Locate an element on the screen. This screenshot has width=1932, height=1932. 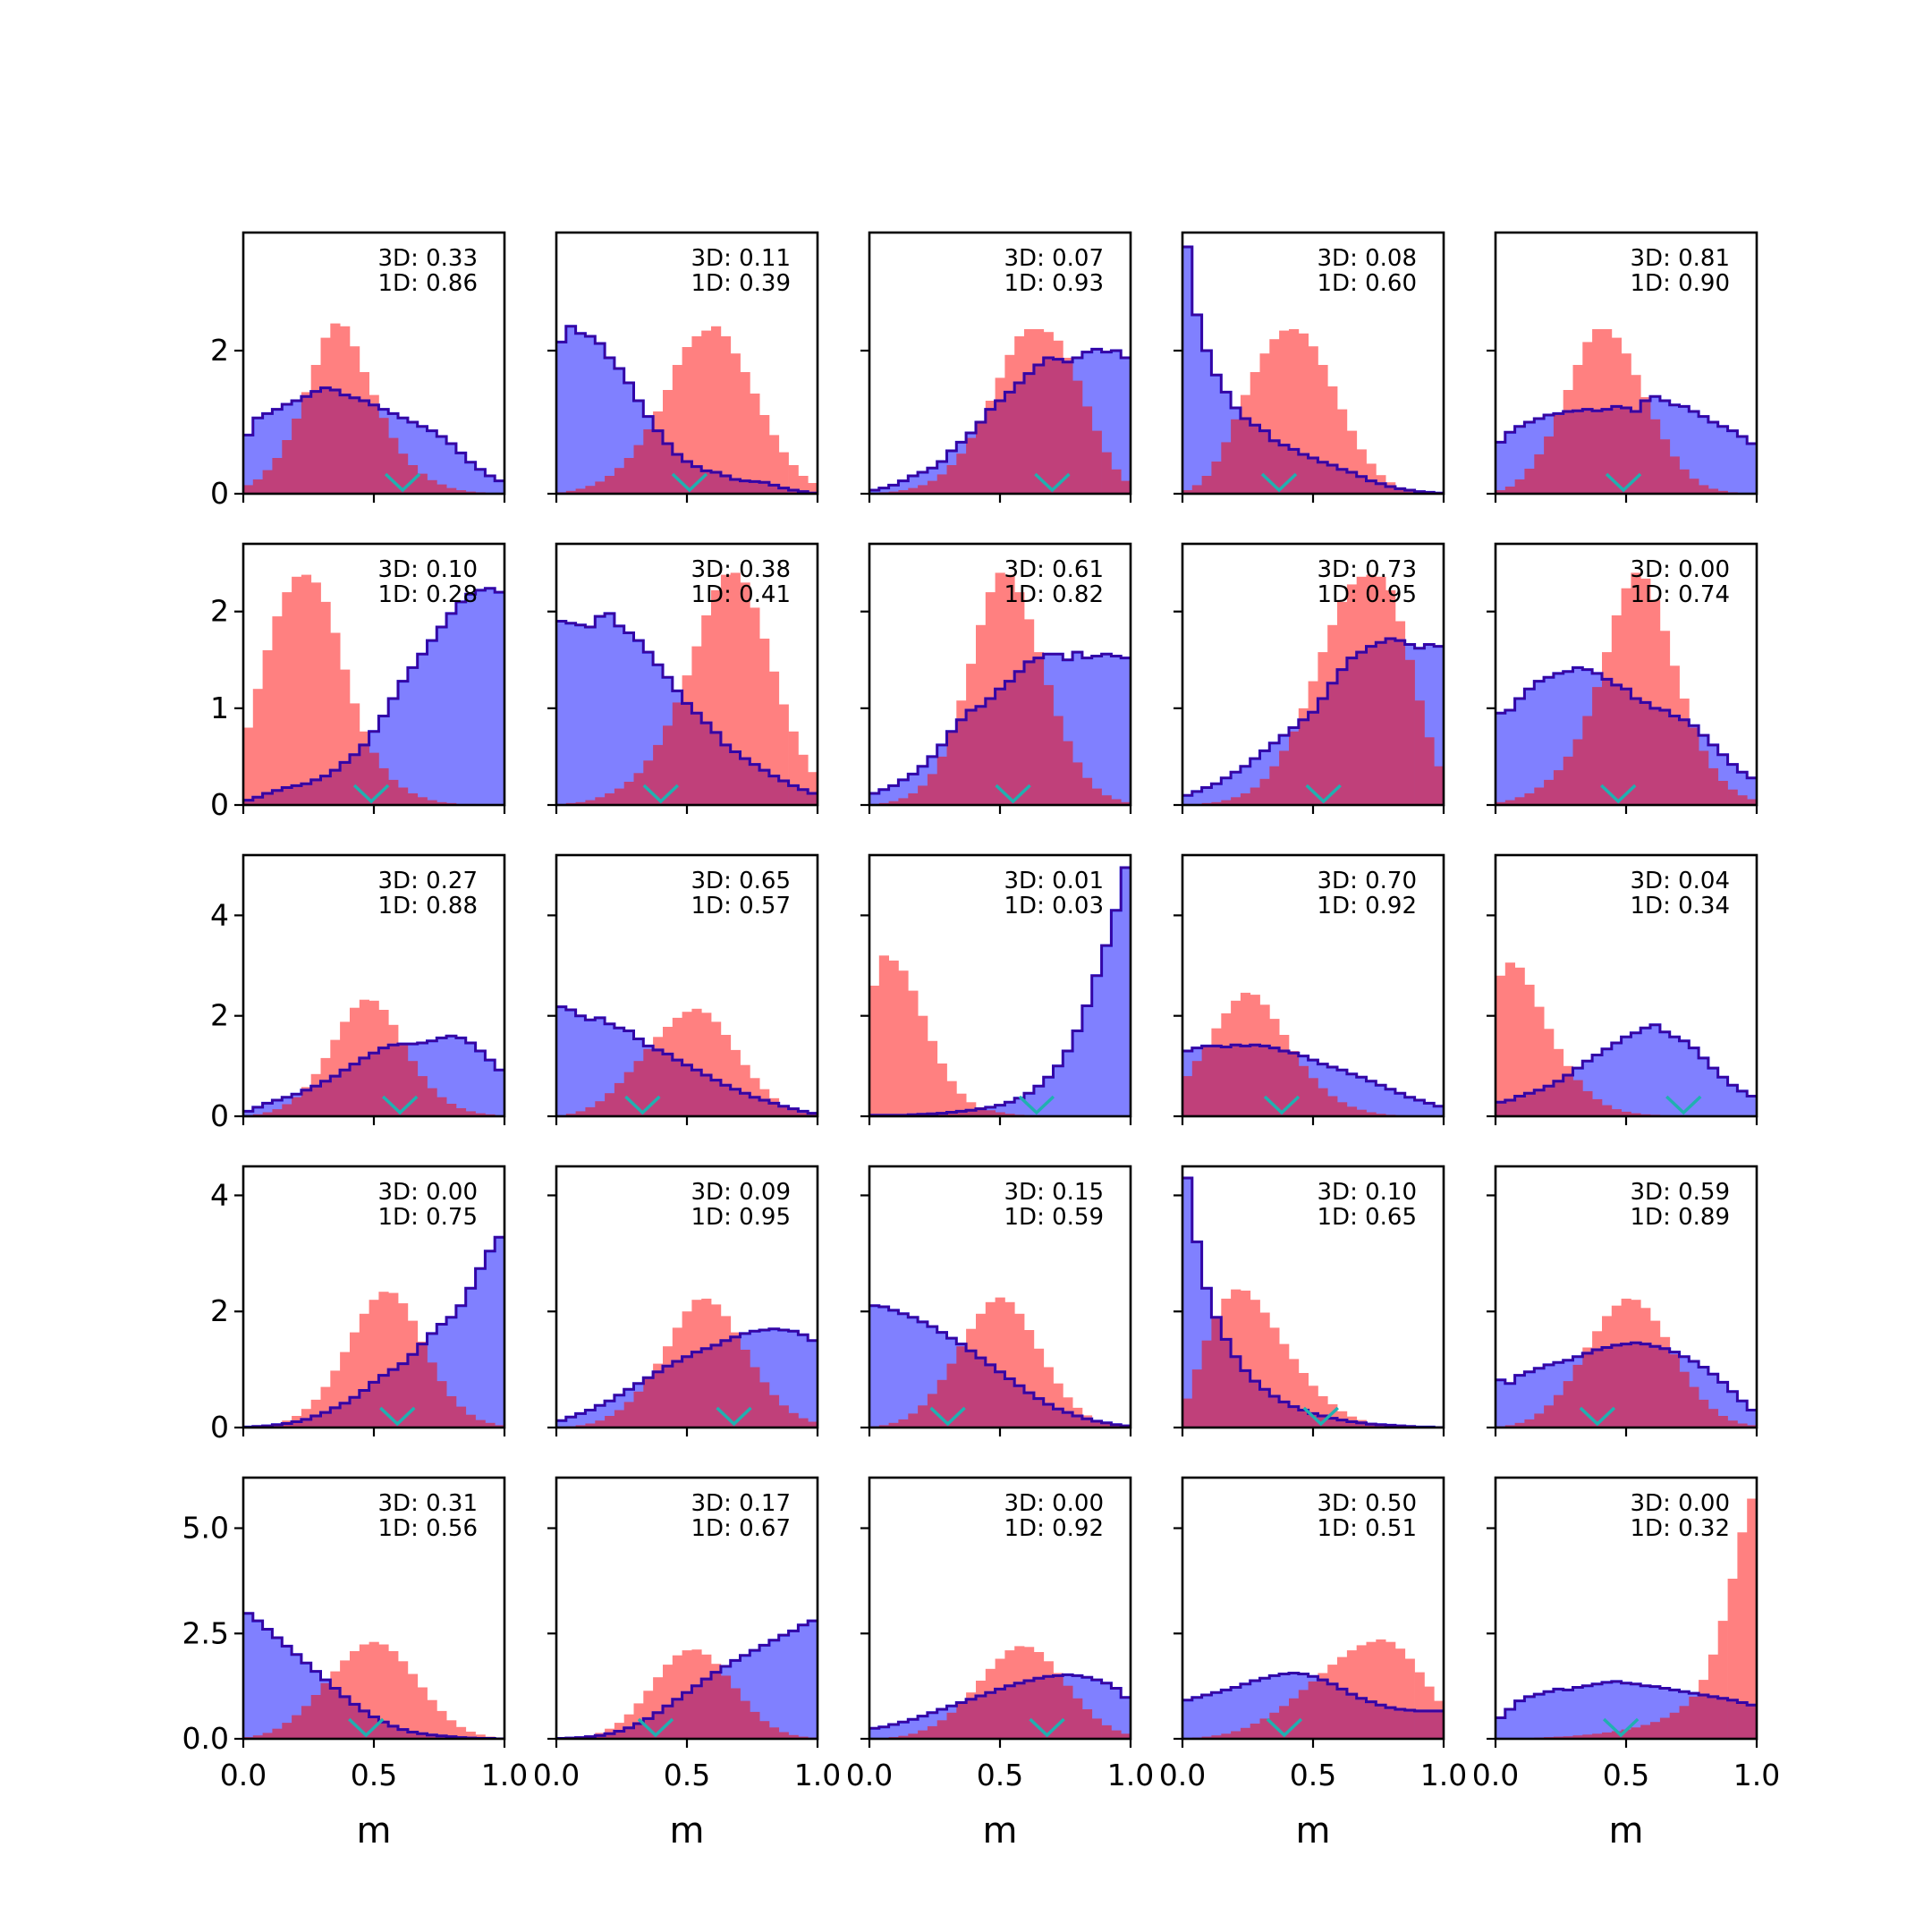
annotation-3d: 3D: 0.27 is located at coordinates (428, 881).